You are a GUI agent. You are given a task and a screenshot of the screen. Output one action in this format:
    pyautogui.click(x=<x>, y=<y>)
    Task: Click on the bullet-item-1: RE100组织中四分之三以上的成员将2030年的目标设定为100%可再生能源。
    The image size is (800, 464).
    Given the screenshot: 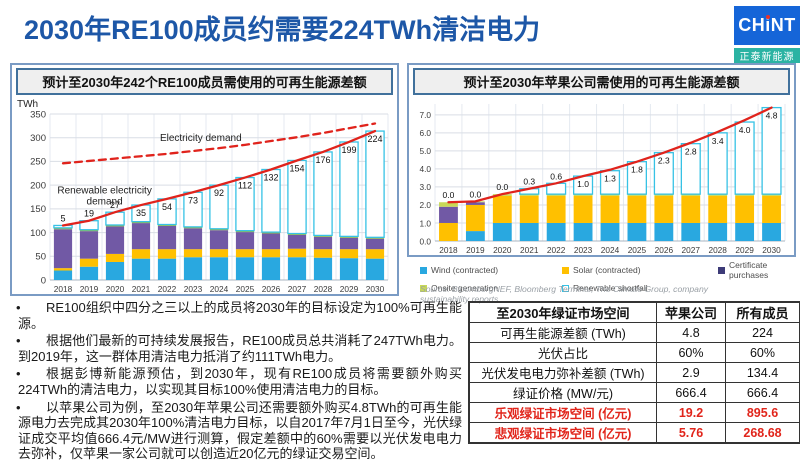 What is the action you would take?
    pyautogui.click(x=240, y=315)
    